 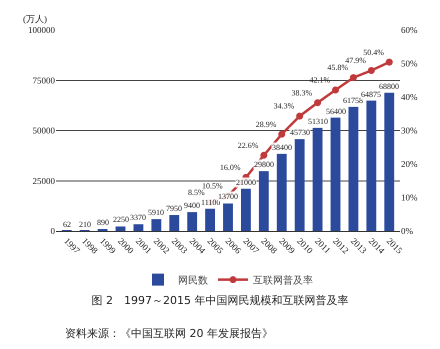 I want to click on legend-label: 网民数, so click(x=193, y=281).